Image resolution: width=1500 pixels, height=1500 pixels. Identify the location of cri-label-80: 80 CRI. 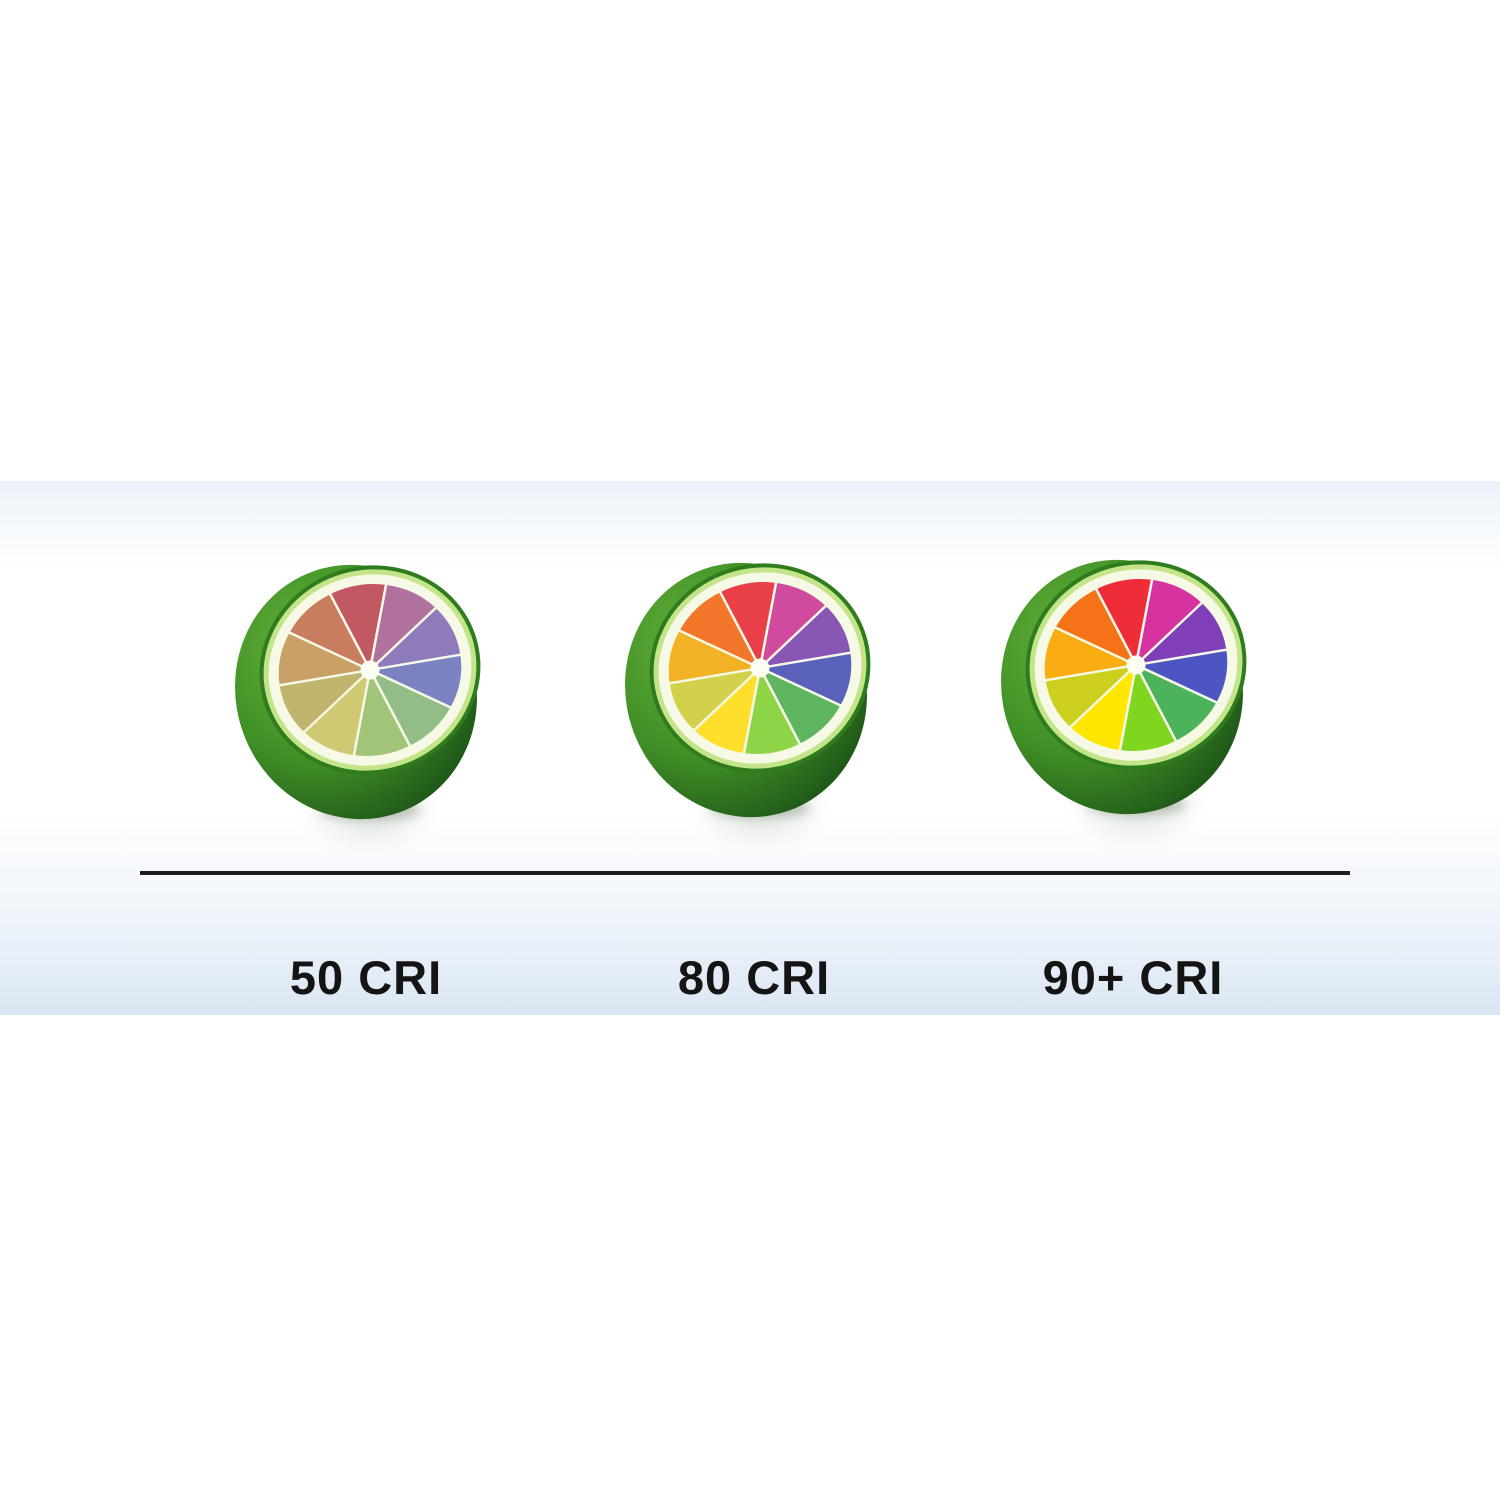
(754, 977).